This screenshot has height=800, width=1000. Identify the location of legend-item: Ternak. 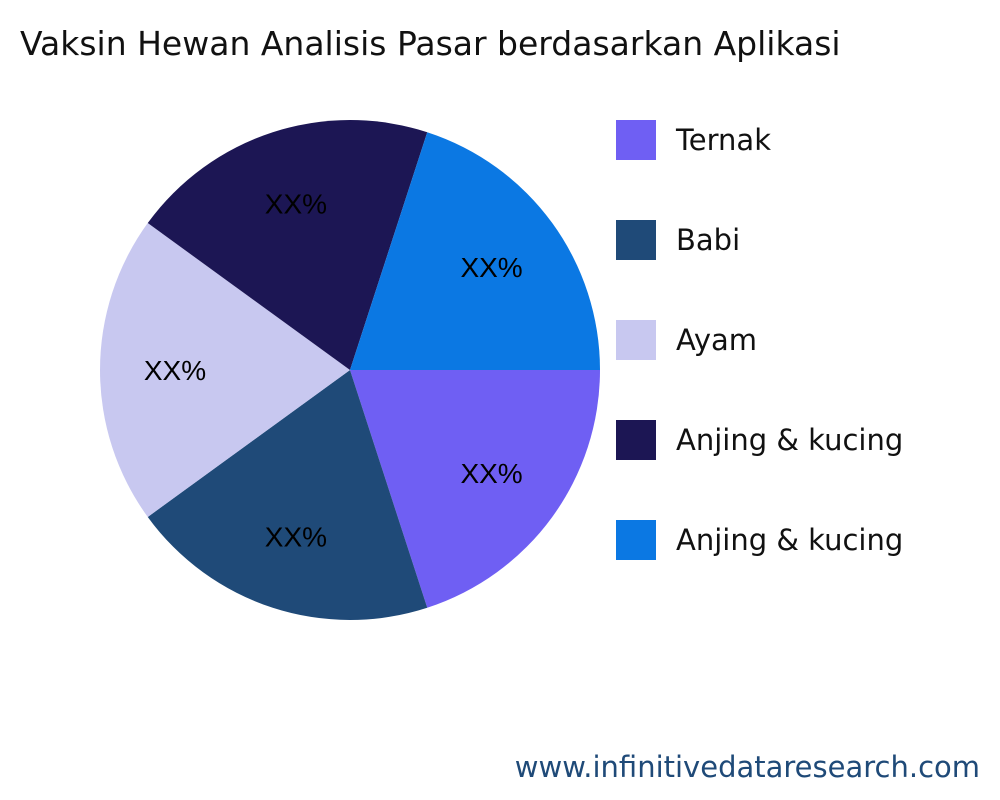
(693, 140).